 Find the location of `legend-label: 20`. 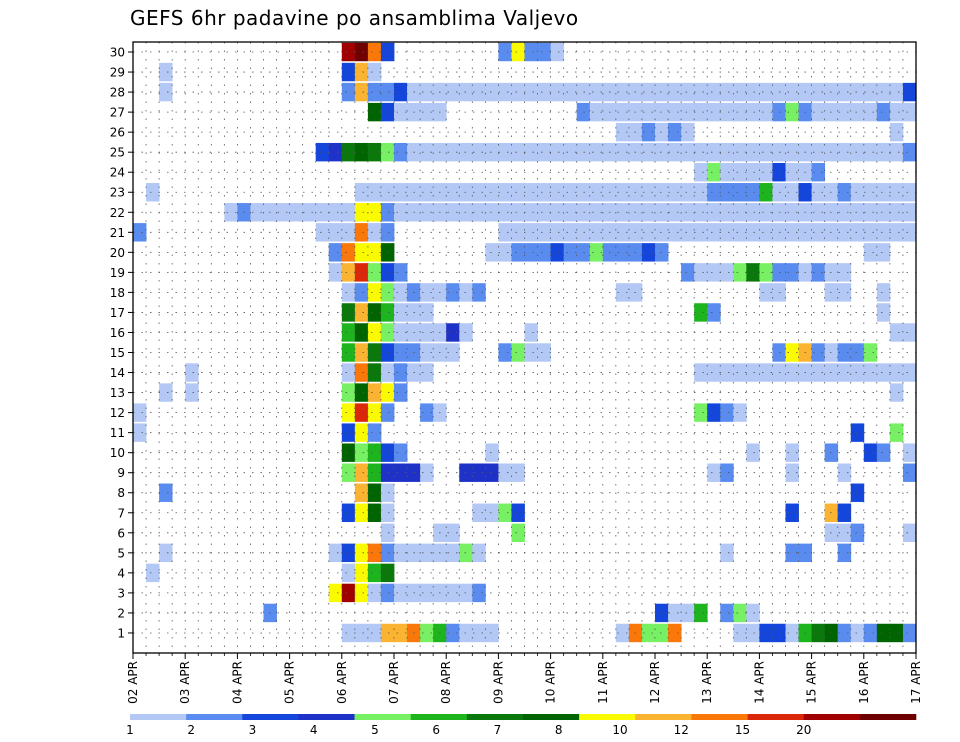

legend-label: 20 is located at coordinates (803, 730).